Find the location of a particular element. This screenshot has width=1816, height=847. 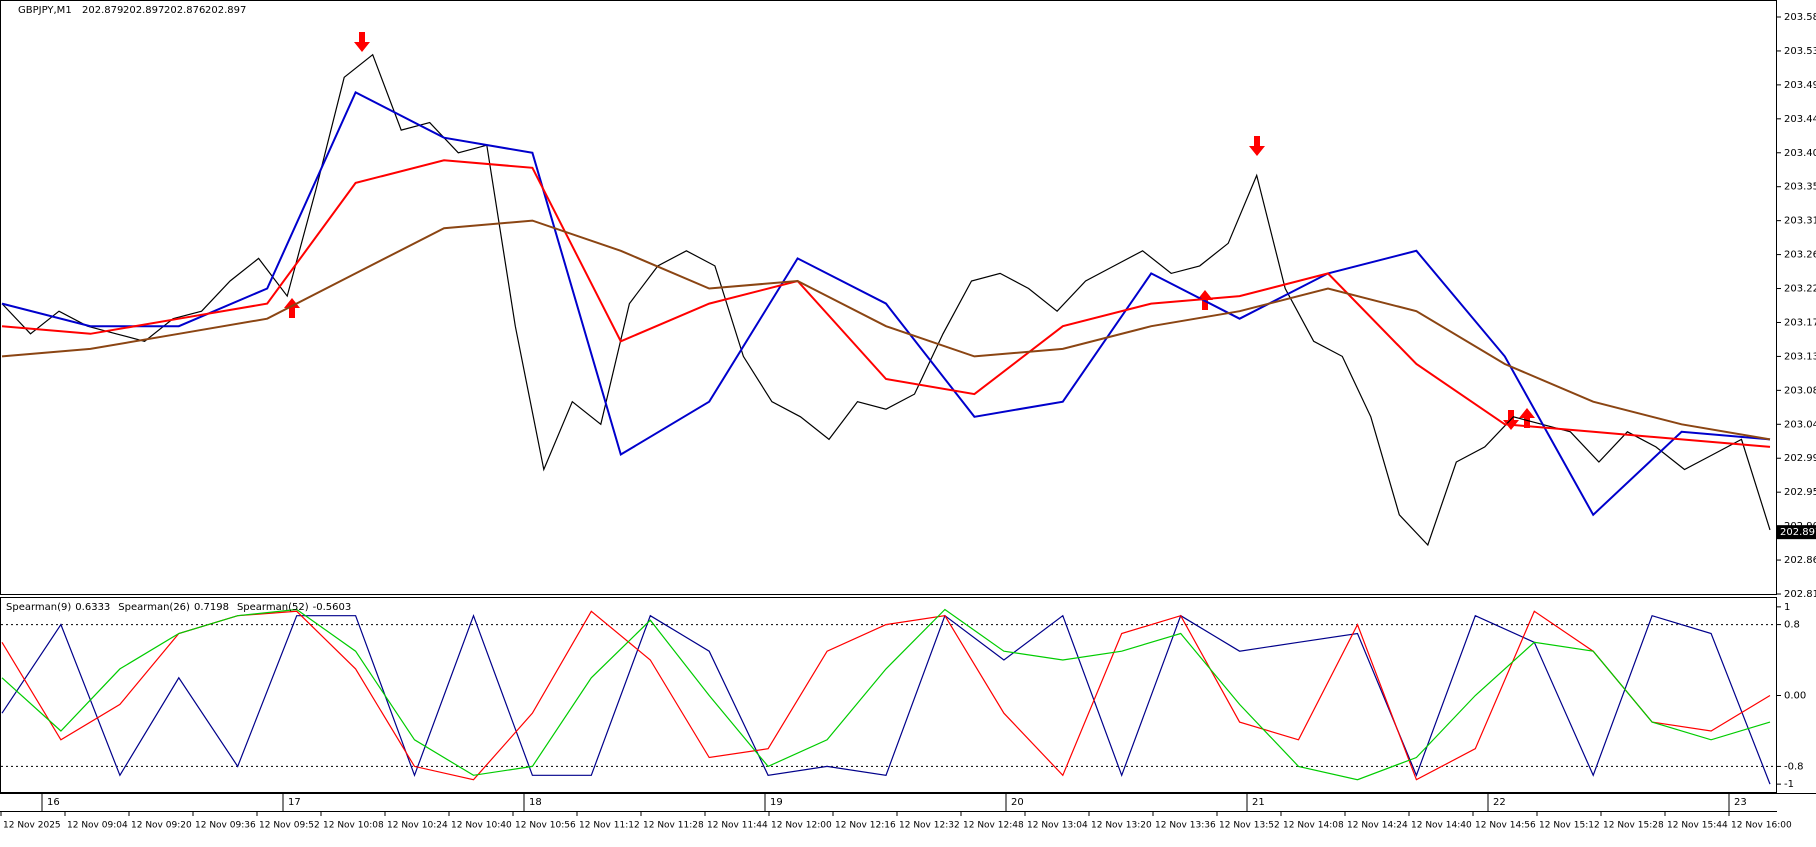

x-tick-label: 12 Nov 13:36 is located at coordinates (1185, 826).